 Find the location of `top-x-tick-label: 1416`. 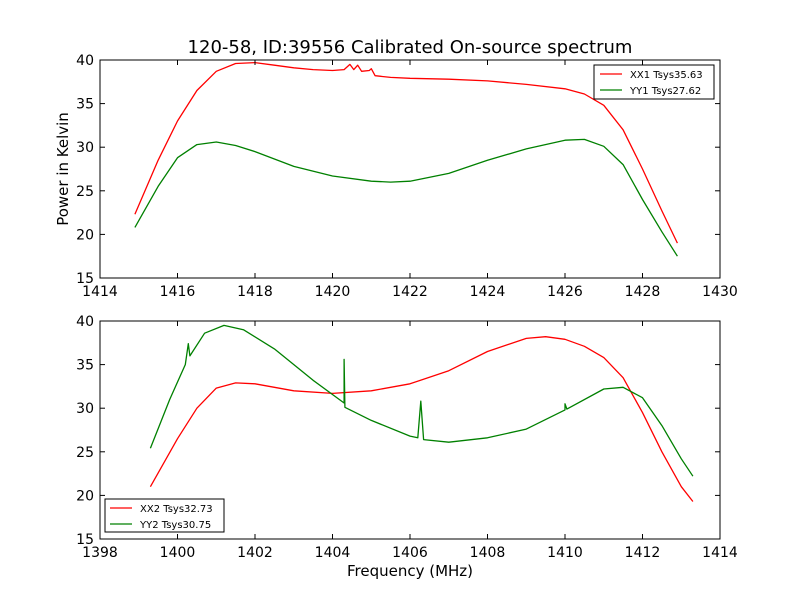

top-x-tick-label: 1416 is located at coordinates (178, 292).